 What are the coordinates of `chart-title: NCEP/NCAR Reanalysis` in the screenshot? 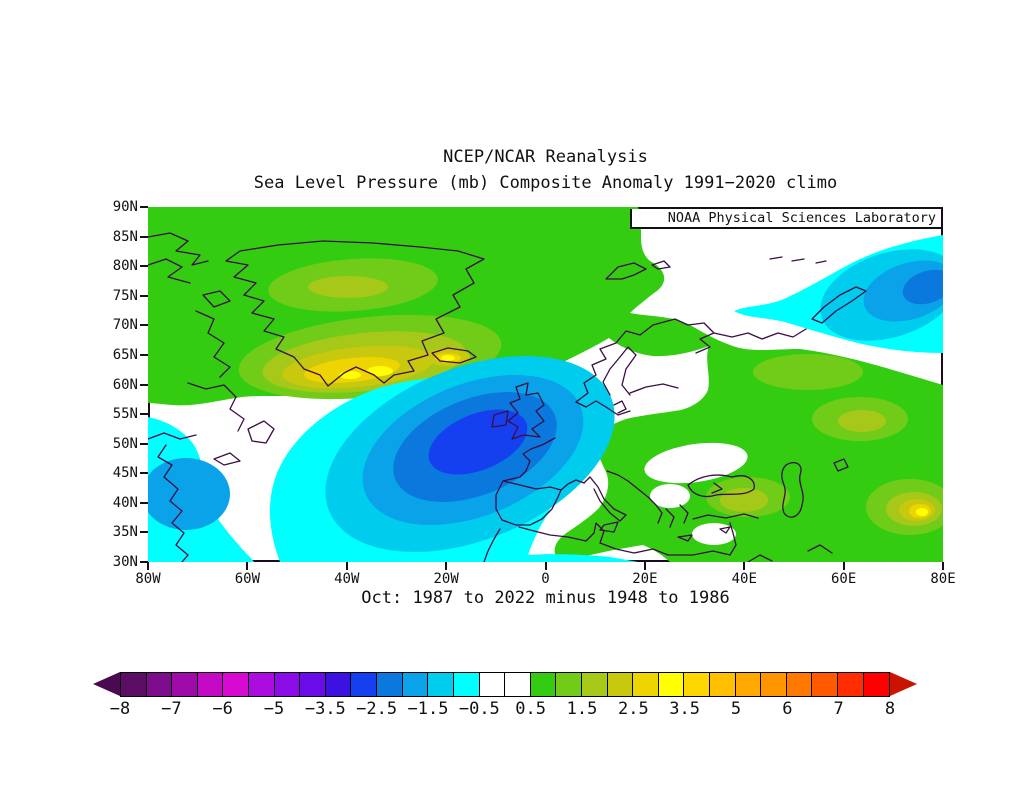 It's located at (545, 157).